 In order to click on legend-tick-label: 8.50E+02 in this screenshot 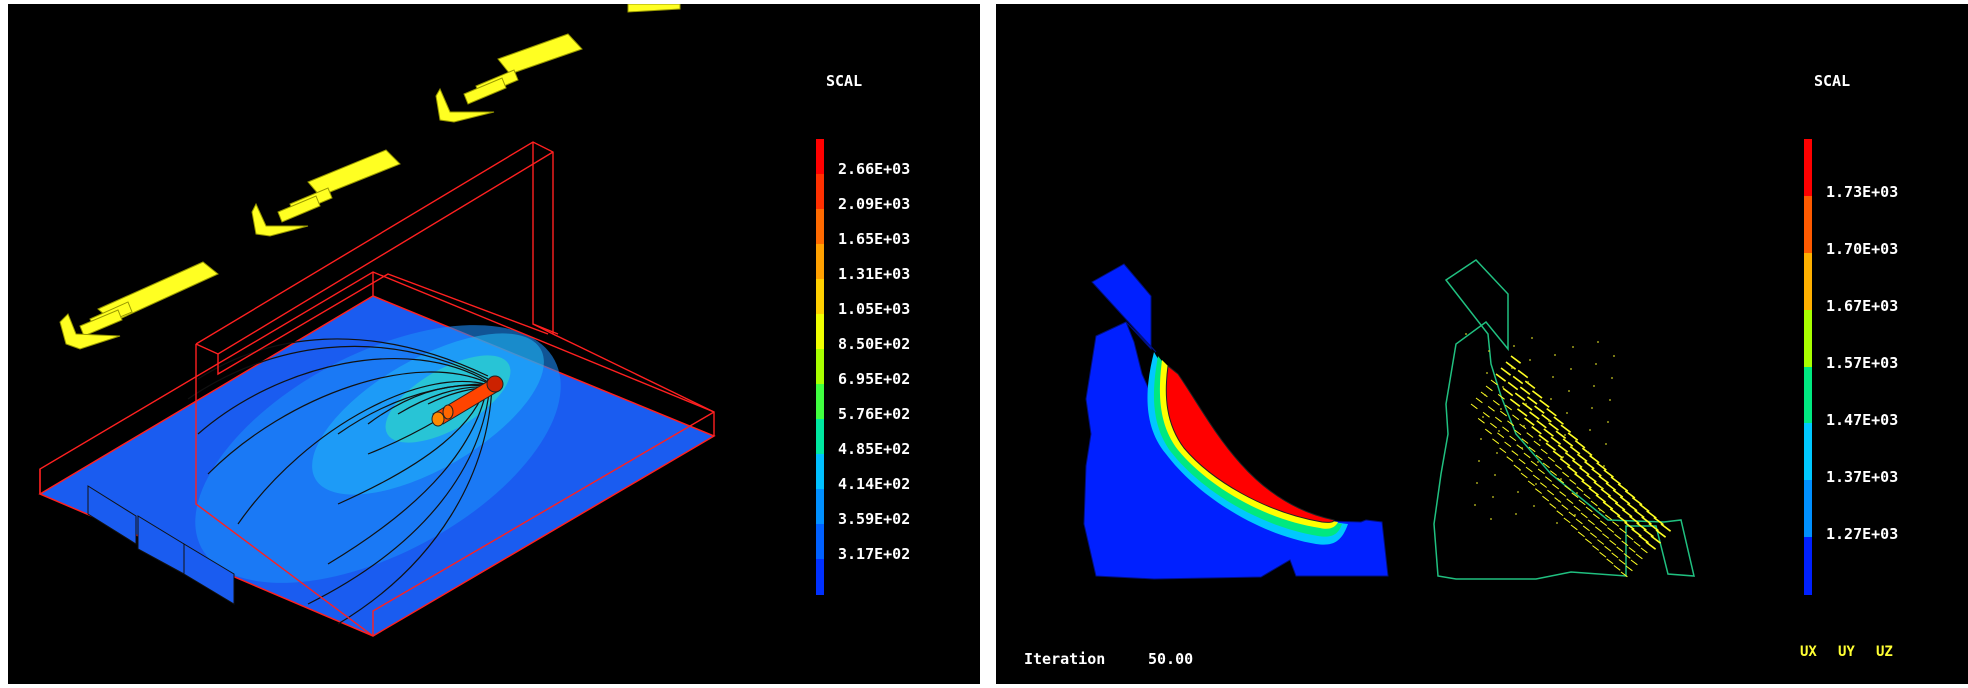, I will do `click(874, 344)`.